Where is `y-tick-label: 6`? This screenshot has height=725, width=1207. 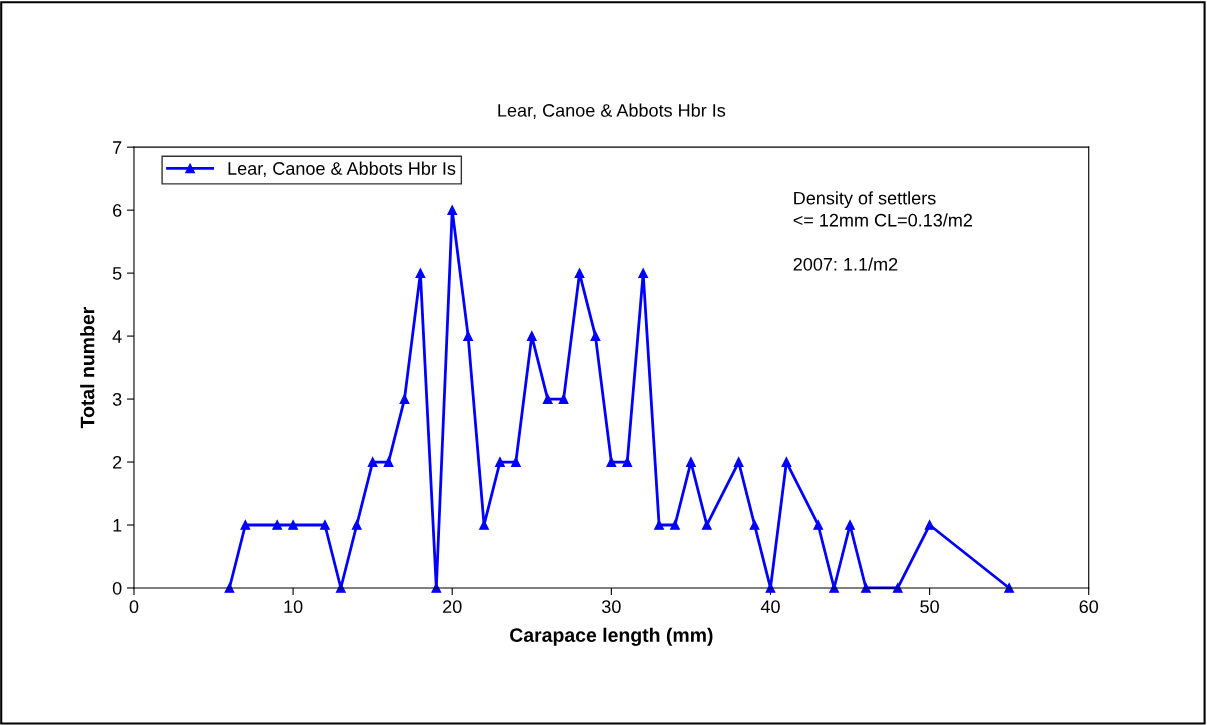
y-tick-label: 6 is located at coordinates (117, 210).